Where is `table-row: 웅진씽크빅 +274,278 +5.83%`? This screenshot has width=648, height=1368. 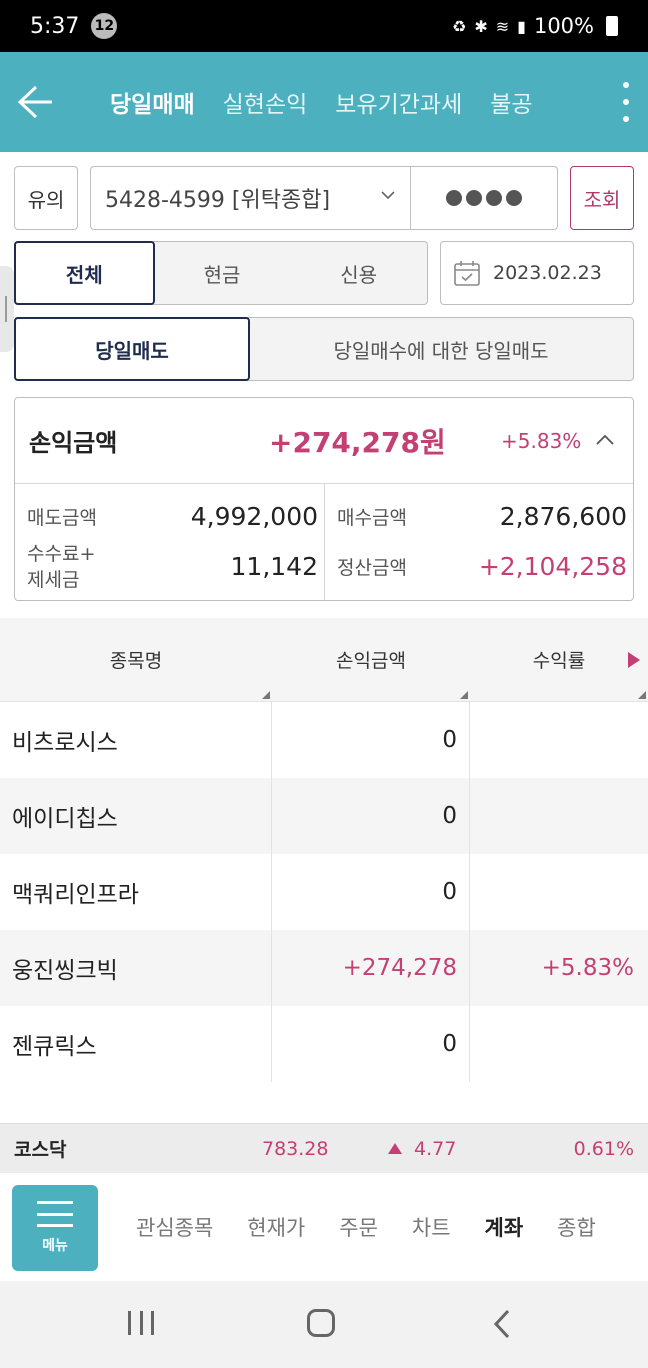 table-row: 웅진씽크빅 +274,278 +5.83% is located at coordinates (324, 968).